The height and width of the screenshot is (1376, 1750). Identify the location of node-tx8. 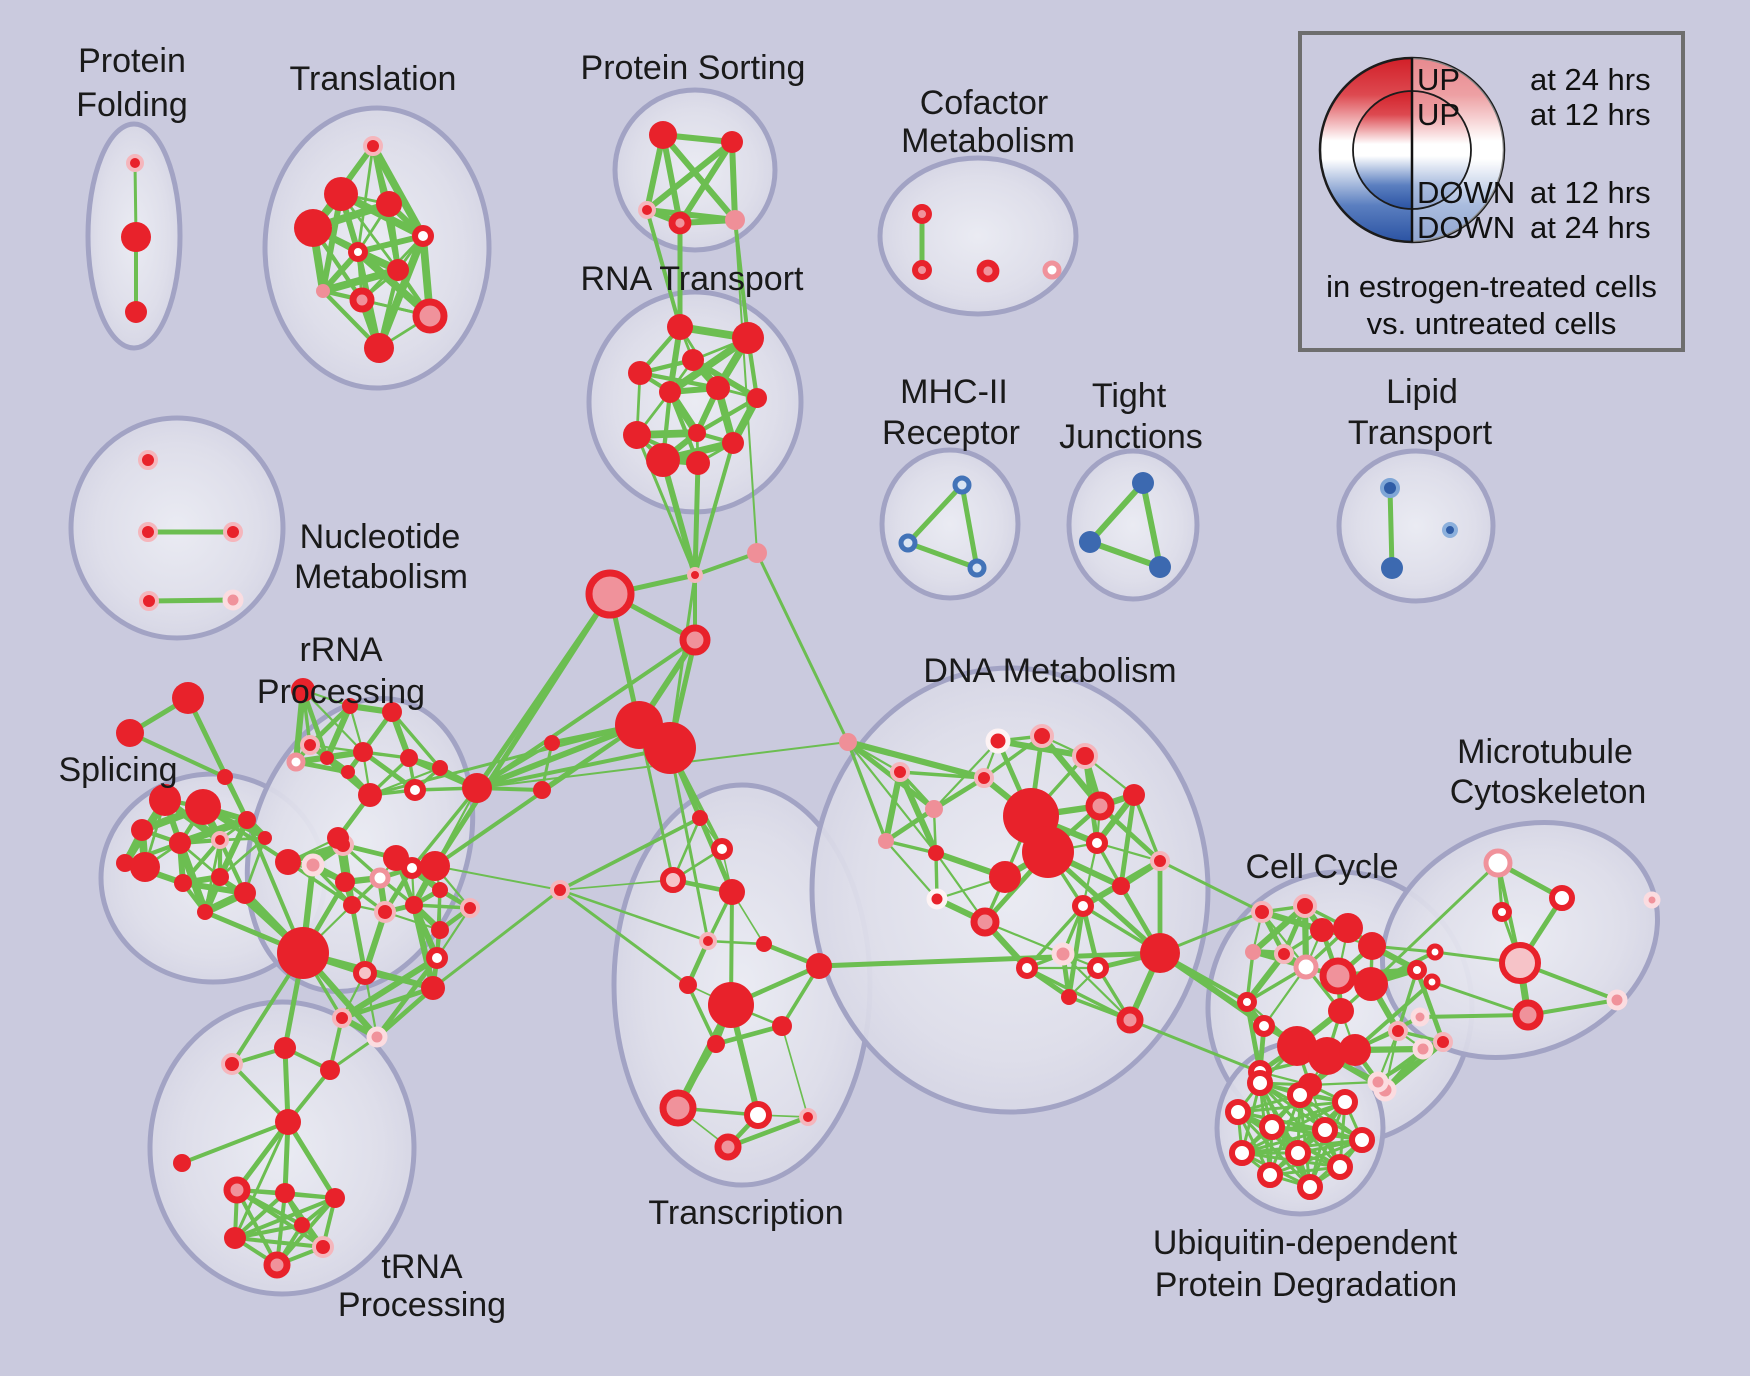
(819, 966).